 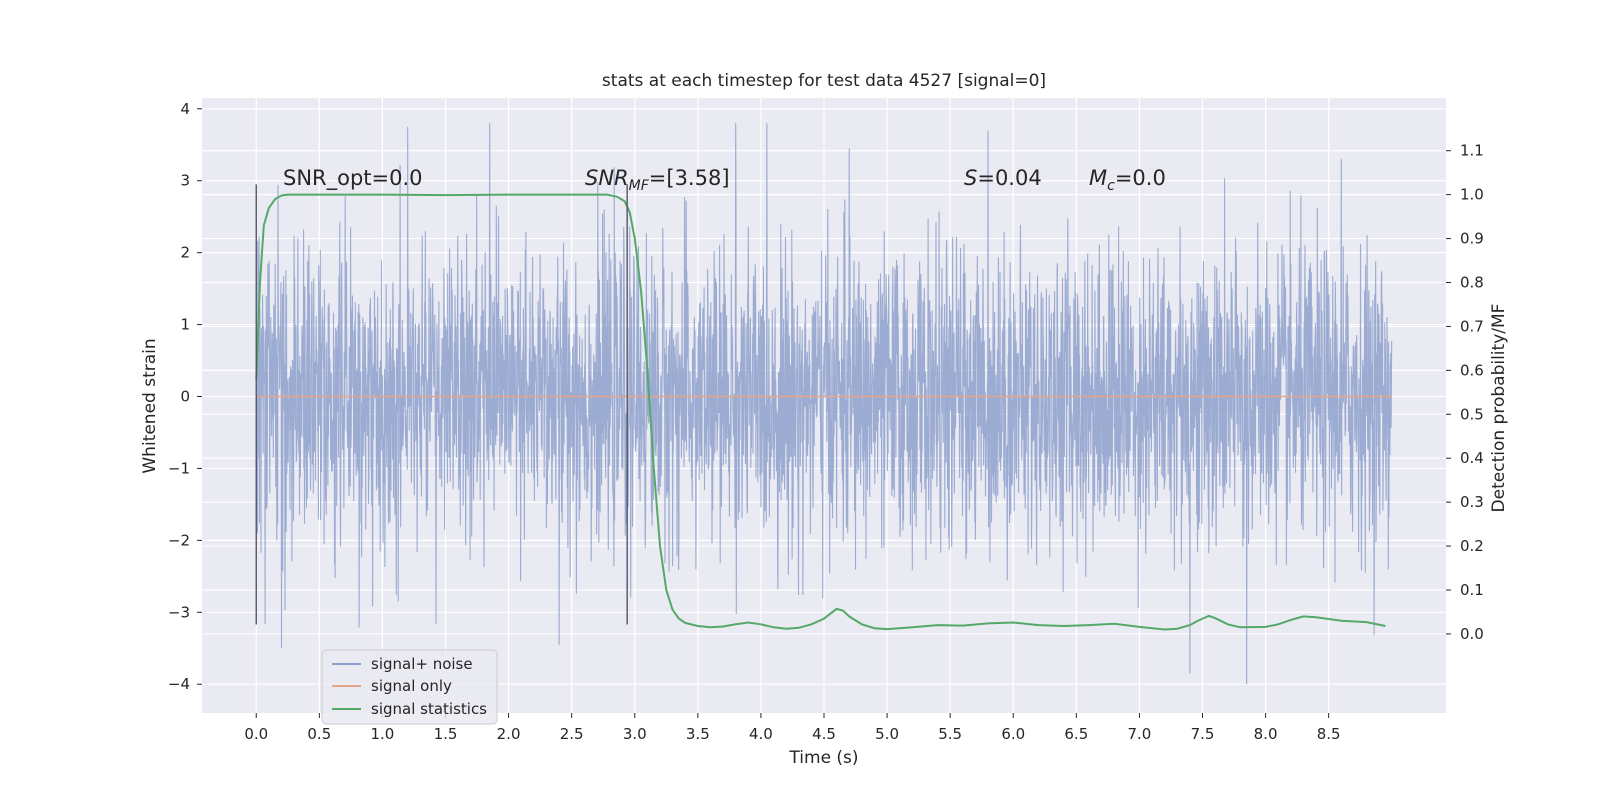 I want to click on x-tick-label: 2.0, so click(x=509, y=734).